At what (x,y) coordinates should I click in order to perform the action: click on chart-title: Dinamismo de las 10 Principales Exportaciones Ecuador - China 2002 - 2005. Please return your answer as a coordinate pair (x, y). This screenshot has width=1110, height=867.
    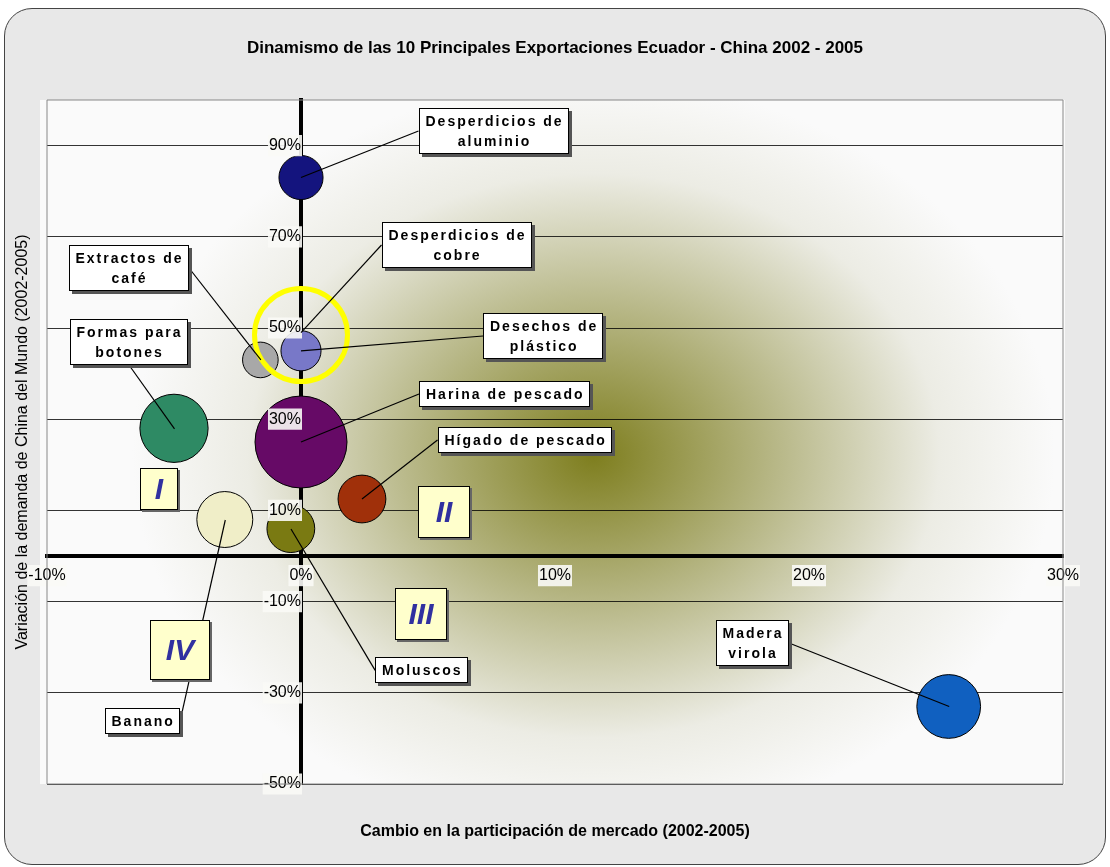
    Looking at the image, I should click on (555, 48).